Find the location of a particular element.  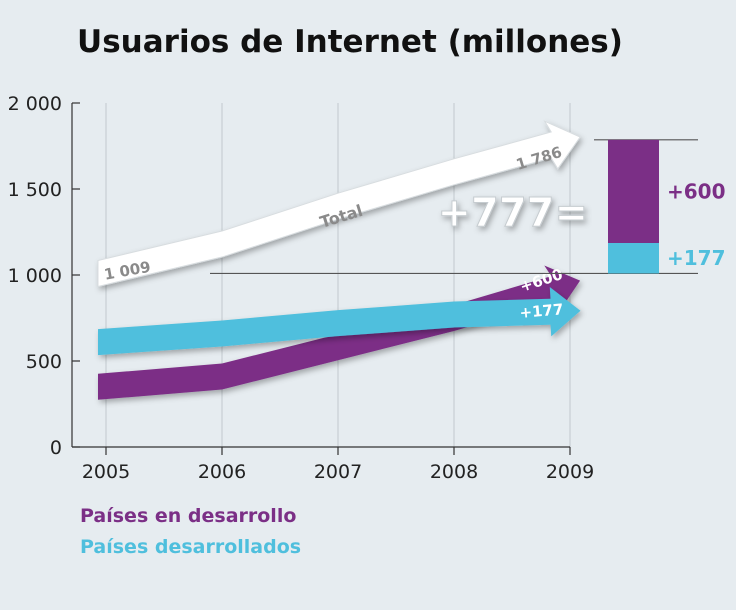

x-tick-label: 2005 is located at coordinates (106, 472).